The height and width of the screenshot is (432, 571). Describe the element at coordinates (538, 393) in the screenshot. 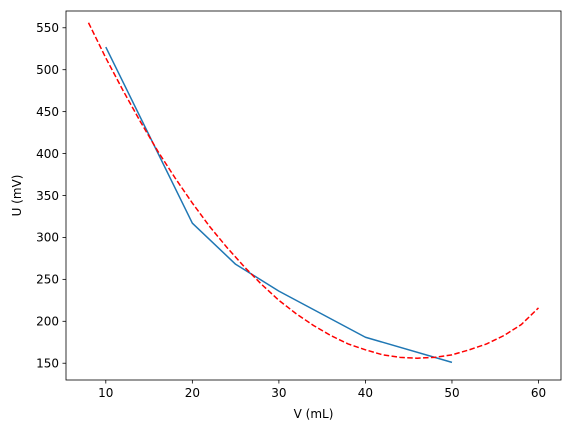

I see `x-tick-label: 60` at that location.